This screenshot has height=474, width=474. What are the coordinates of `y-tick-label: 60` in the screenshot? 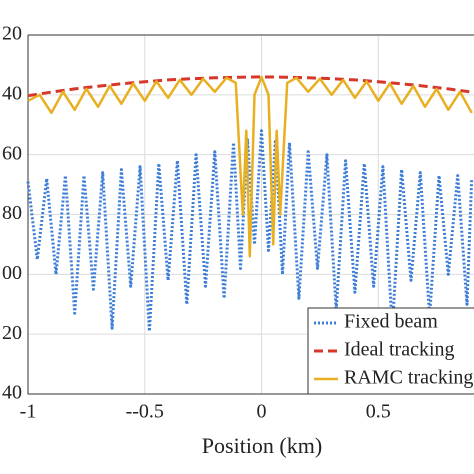 It's located at (12, 153).